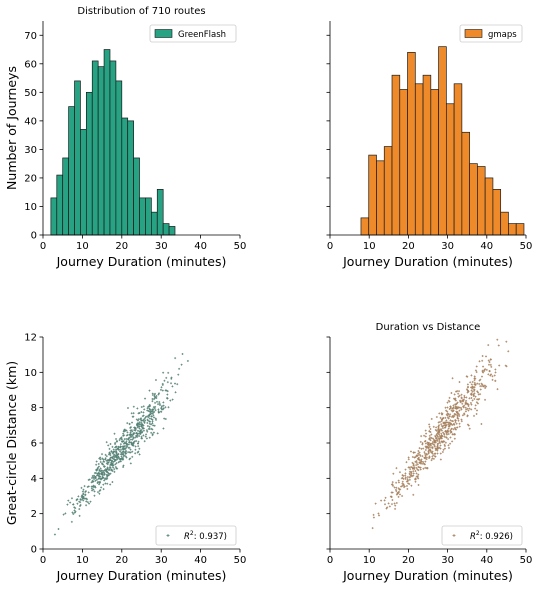 The width and height of the screenshot is (539, 591). Describe the element at coordinates (491, 33) in the screenshot. I see `legend: gmaps` at that location.